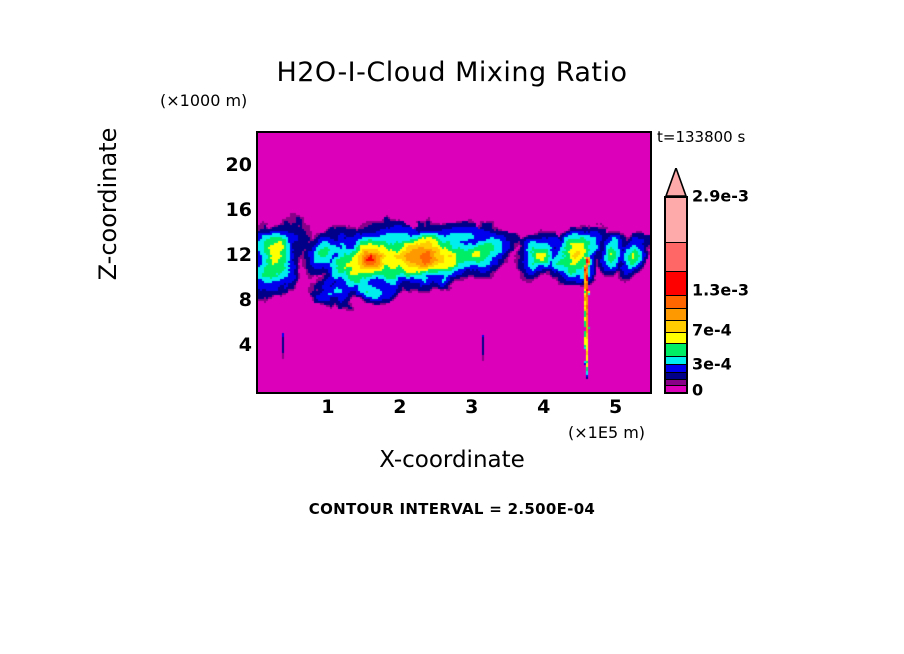 Image resolution: width=904 pixels, height=654 pixels. Describe the element at coordinates (245, 344) in the screenshot. I see `y-tick-4: 4` at that location.